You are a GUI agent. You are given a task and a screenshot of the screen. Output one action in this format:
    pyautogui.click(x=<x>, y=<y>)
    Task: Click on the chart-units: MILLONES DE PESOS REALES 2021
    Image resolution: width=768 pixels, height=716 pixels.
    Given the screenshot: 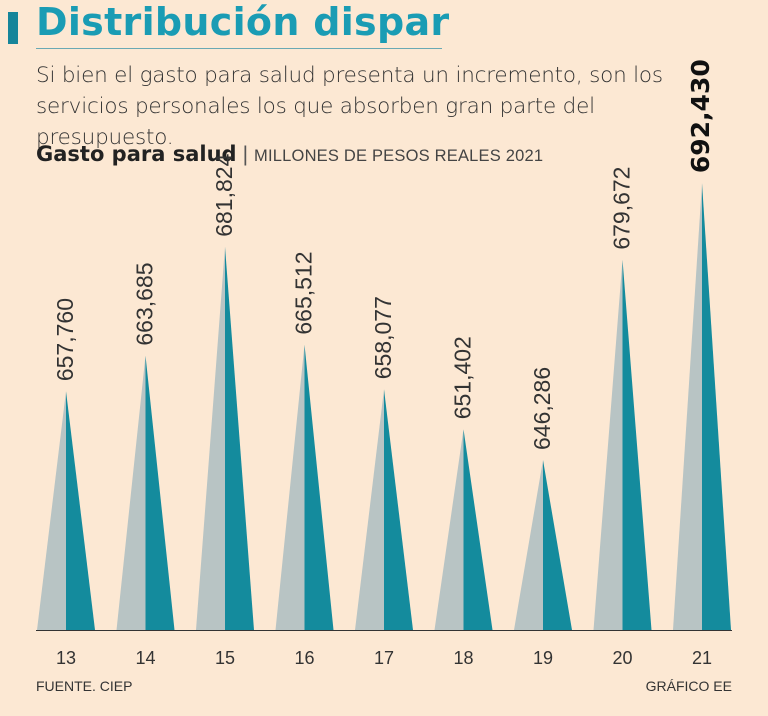 What is the action you would take?
    pyautogui.click(x=399, y=156)
    